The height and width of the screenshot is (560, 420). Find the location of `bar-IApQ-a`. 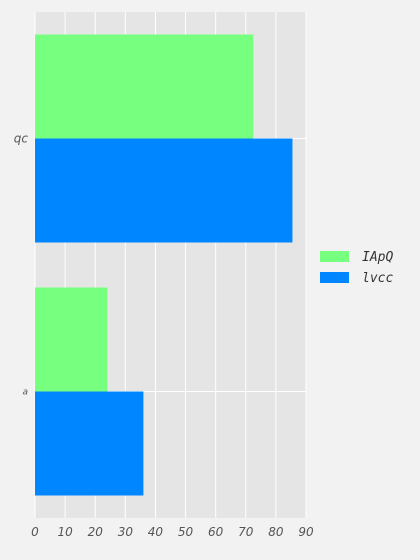

bar-IApQ-a is located at coordinates (71, 339).